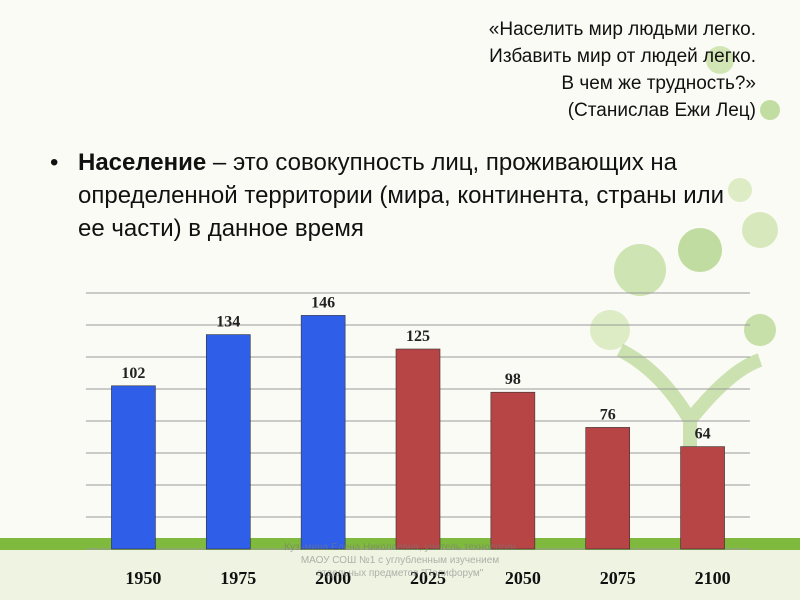  What do you see at coordinates (238, 578) in the screenshot?
I see `x-tick-label: 1975` at bounding box center [238, 578].